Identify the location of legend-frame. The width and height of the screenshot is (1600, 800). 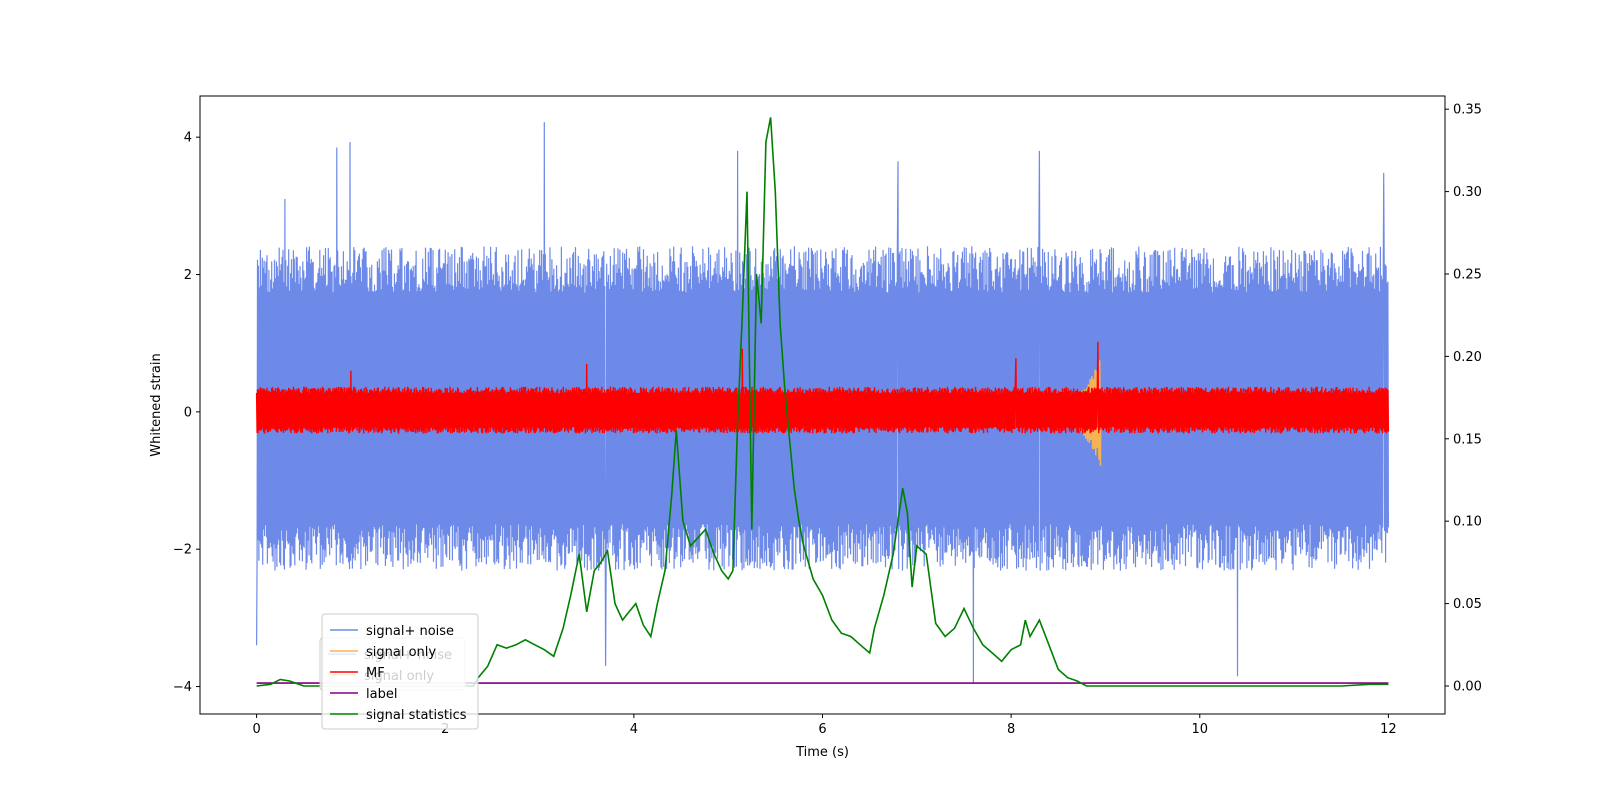
(400, 671).